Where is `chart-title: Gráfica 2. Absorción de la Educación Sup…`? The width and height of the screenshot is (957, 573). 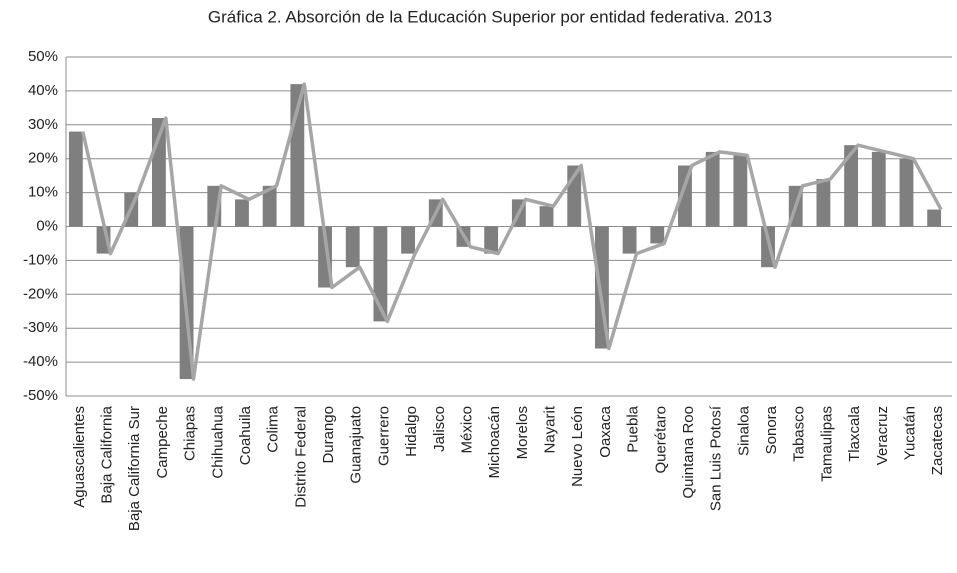
chart-title: Gráfica 2. Absorción de la Educación Sup… is located at coordinates (490, 16).